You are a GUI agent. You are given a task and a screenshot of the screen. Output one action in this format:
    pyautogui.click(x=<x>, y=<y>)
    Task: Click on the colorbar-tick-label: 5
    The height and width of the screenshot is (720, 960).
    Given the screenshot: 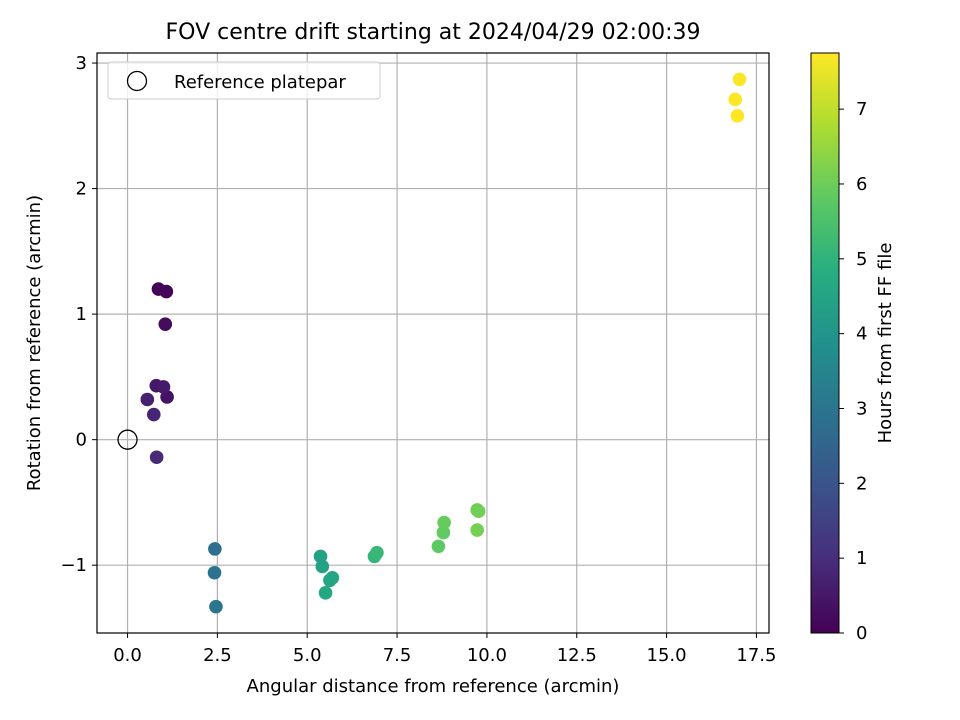 What is the action you would take?
    pyautogui.click(x=861, y=259)
    